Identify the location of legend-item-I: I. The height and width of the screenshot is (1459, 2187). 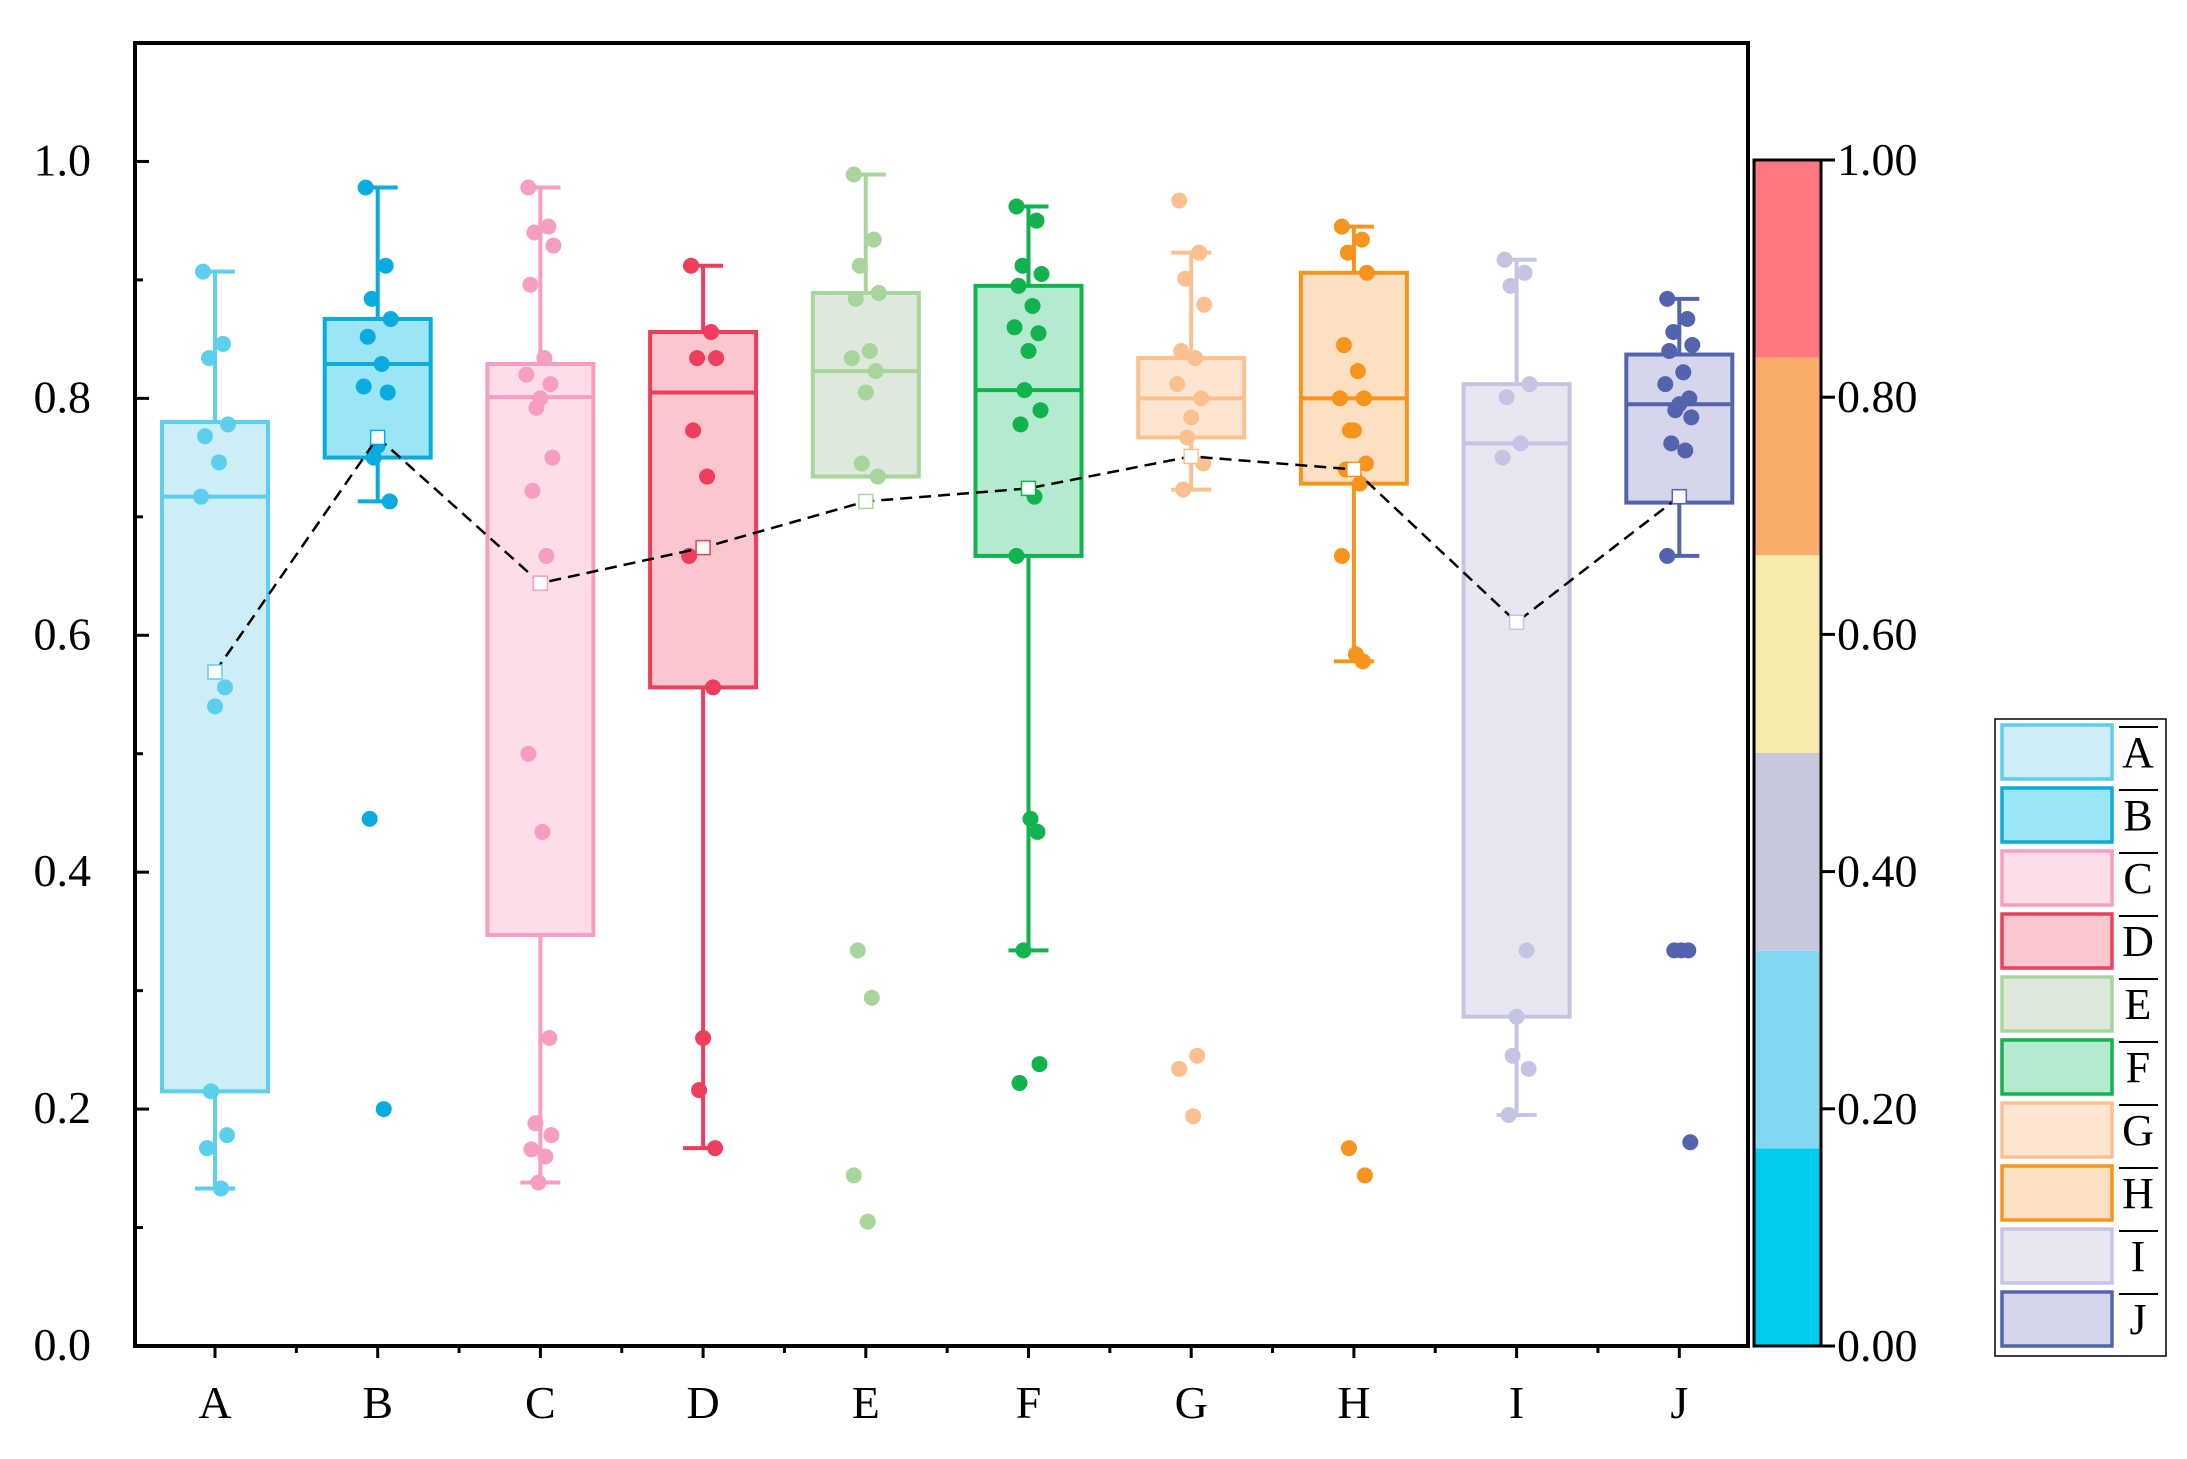
(2079, 1256).